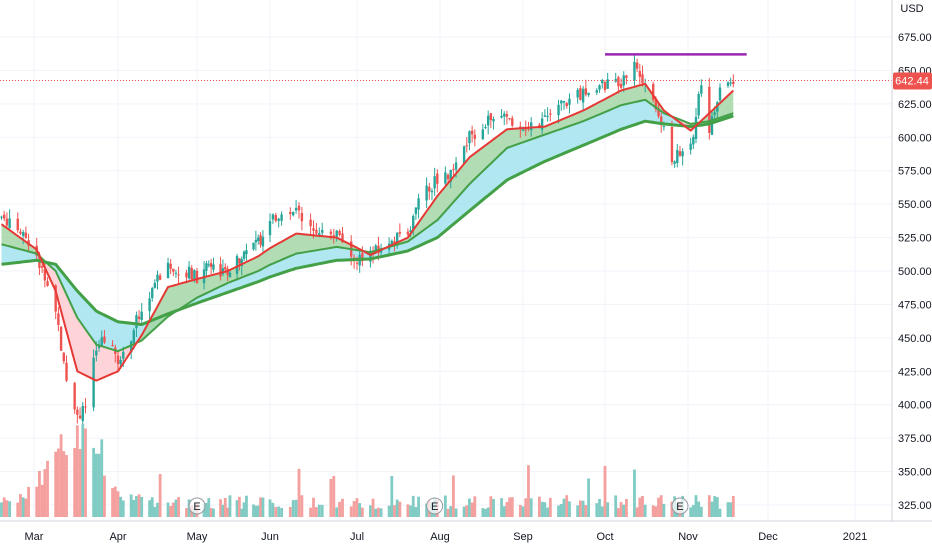 This screenshot has width=932, height=550. I want to click on last-price-tag: 642.44, so click(912, 81).